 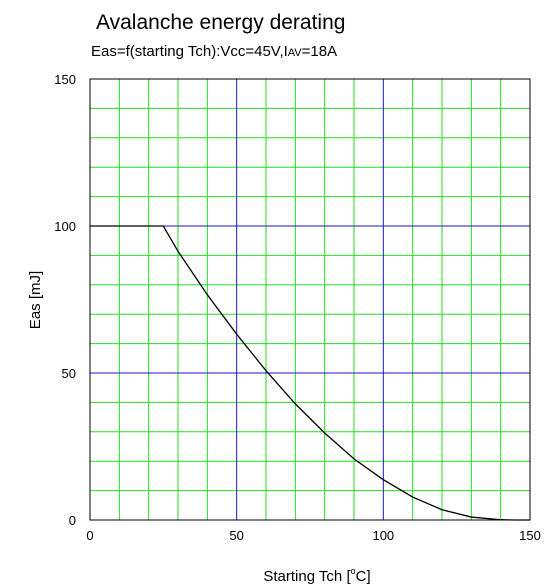 I want to click on x-axis-label-suffix: C], so click(x=363, y=576).